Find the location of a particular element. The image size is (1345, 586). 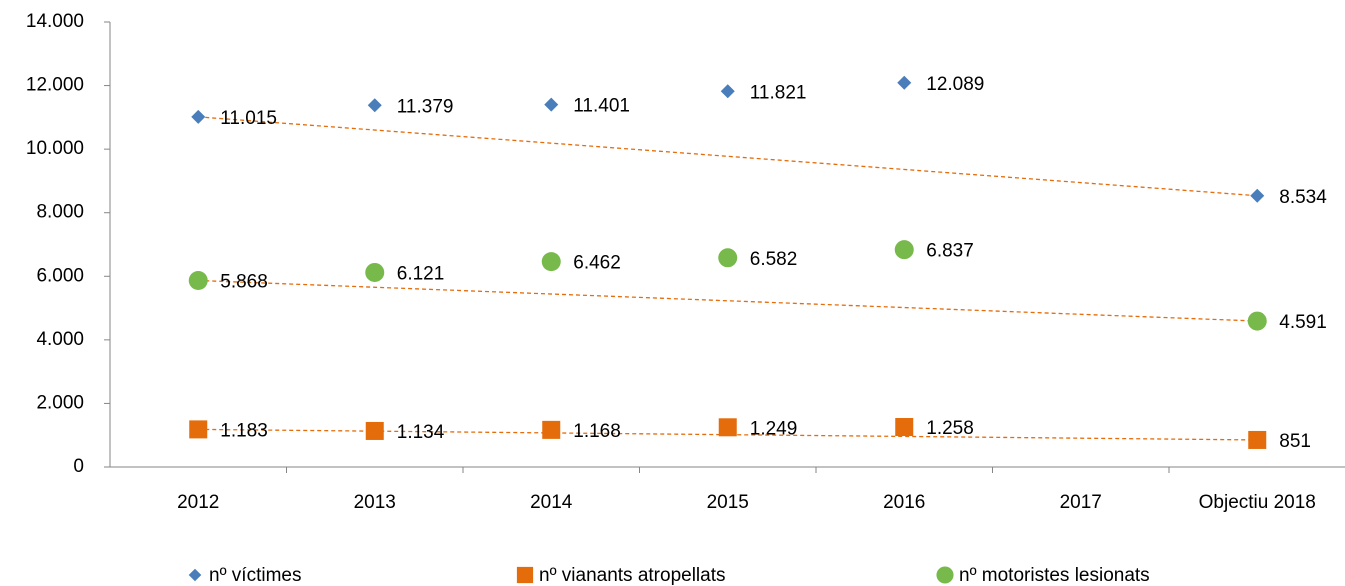

x-tick-label: 2017 is located at coordinates (1081, 502).